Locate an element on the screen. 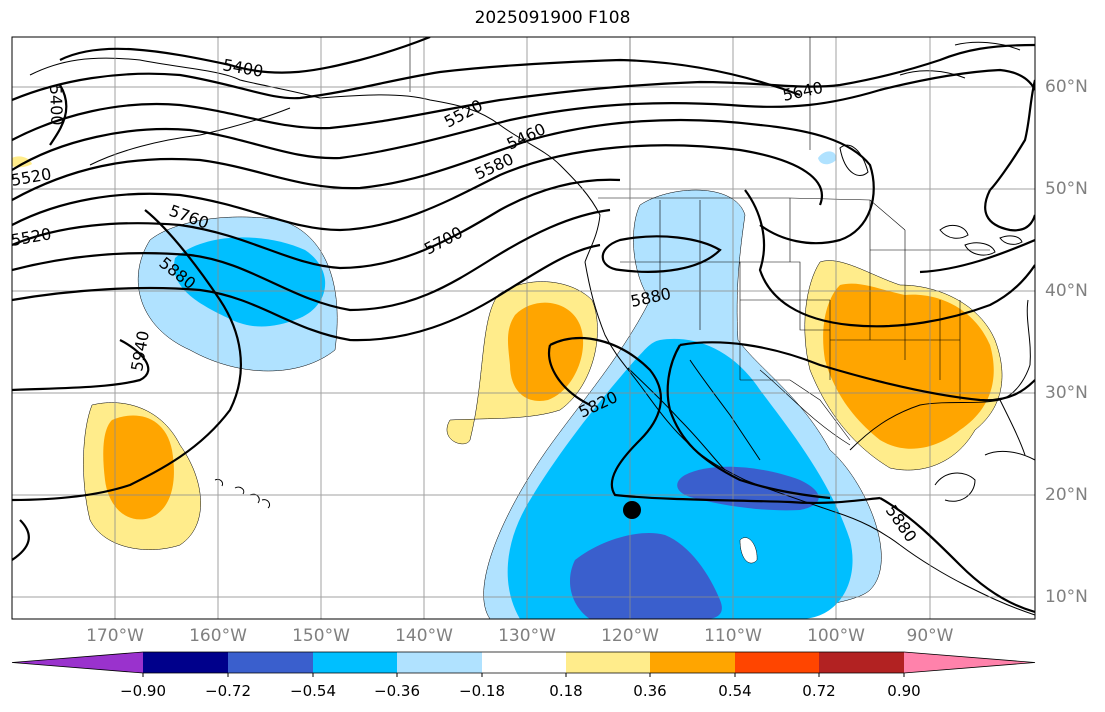 Image resolution: width=1105 pixels, height=712 pixels. colorbar-tick-label: −0.72 is located at coordinates (228, 691).